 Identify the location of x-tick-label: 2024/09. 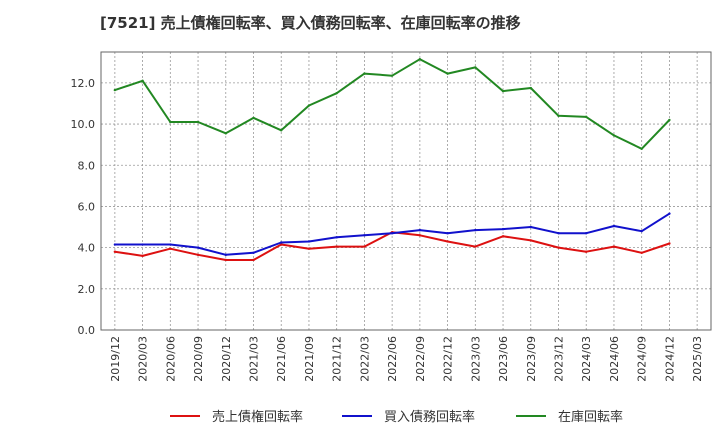
(642, 359).